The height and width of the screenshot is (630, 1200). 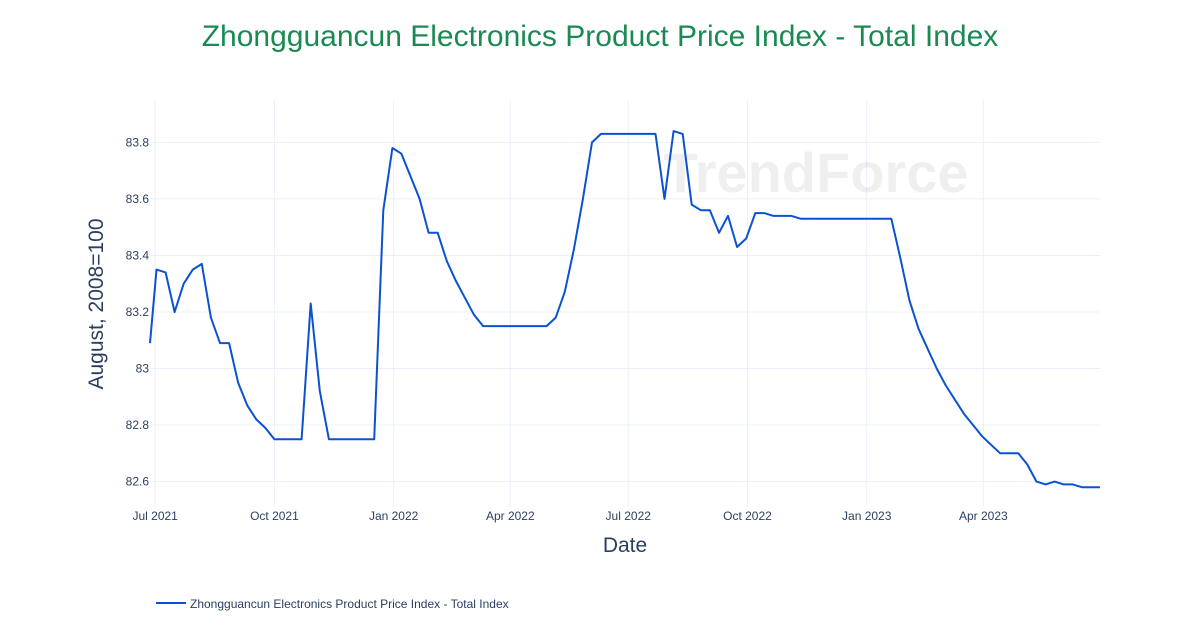 What do you see at coordinates (816, 172) in the screenshot?
I see `watermark-trendforce: TrendForce` at bounding box center [816, 172].